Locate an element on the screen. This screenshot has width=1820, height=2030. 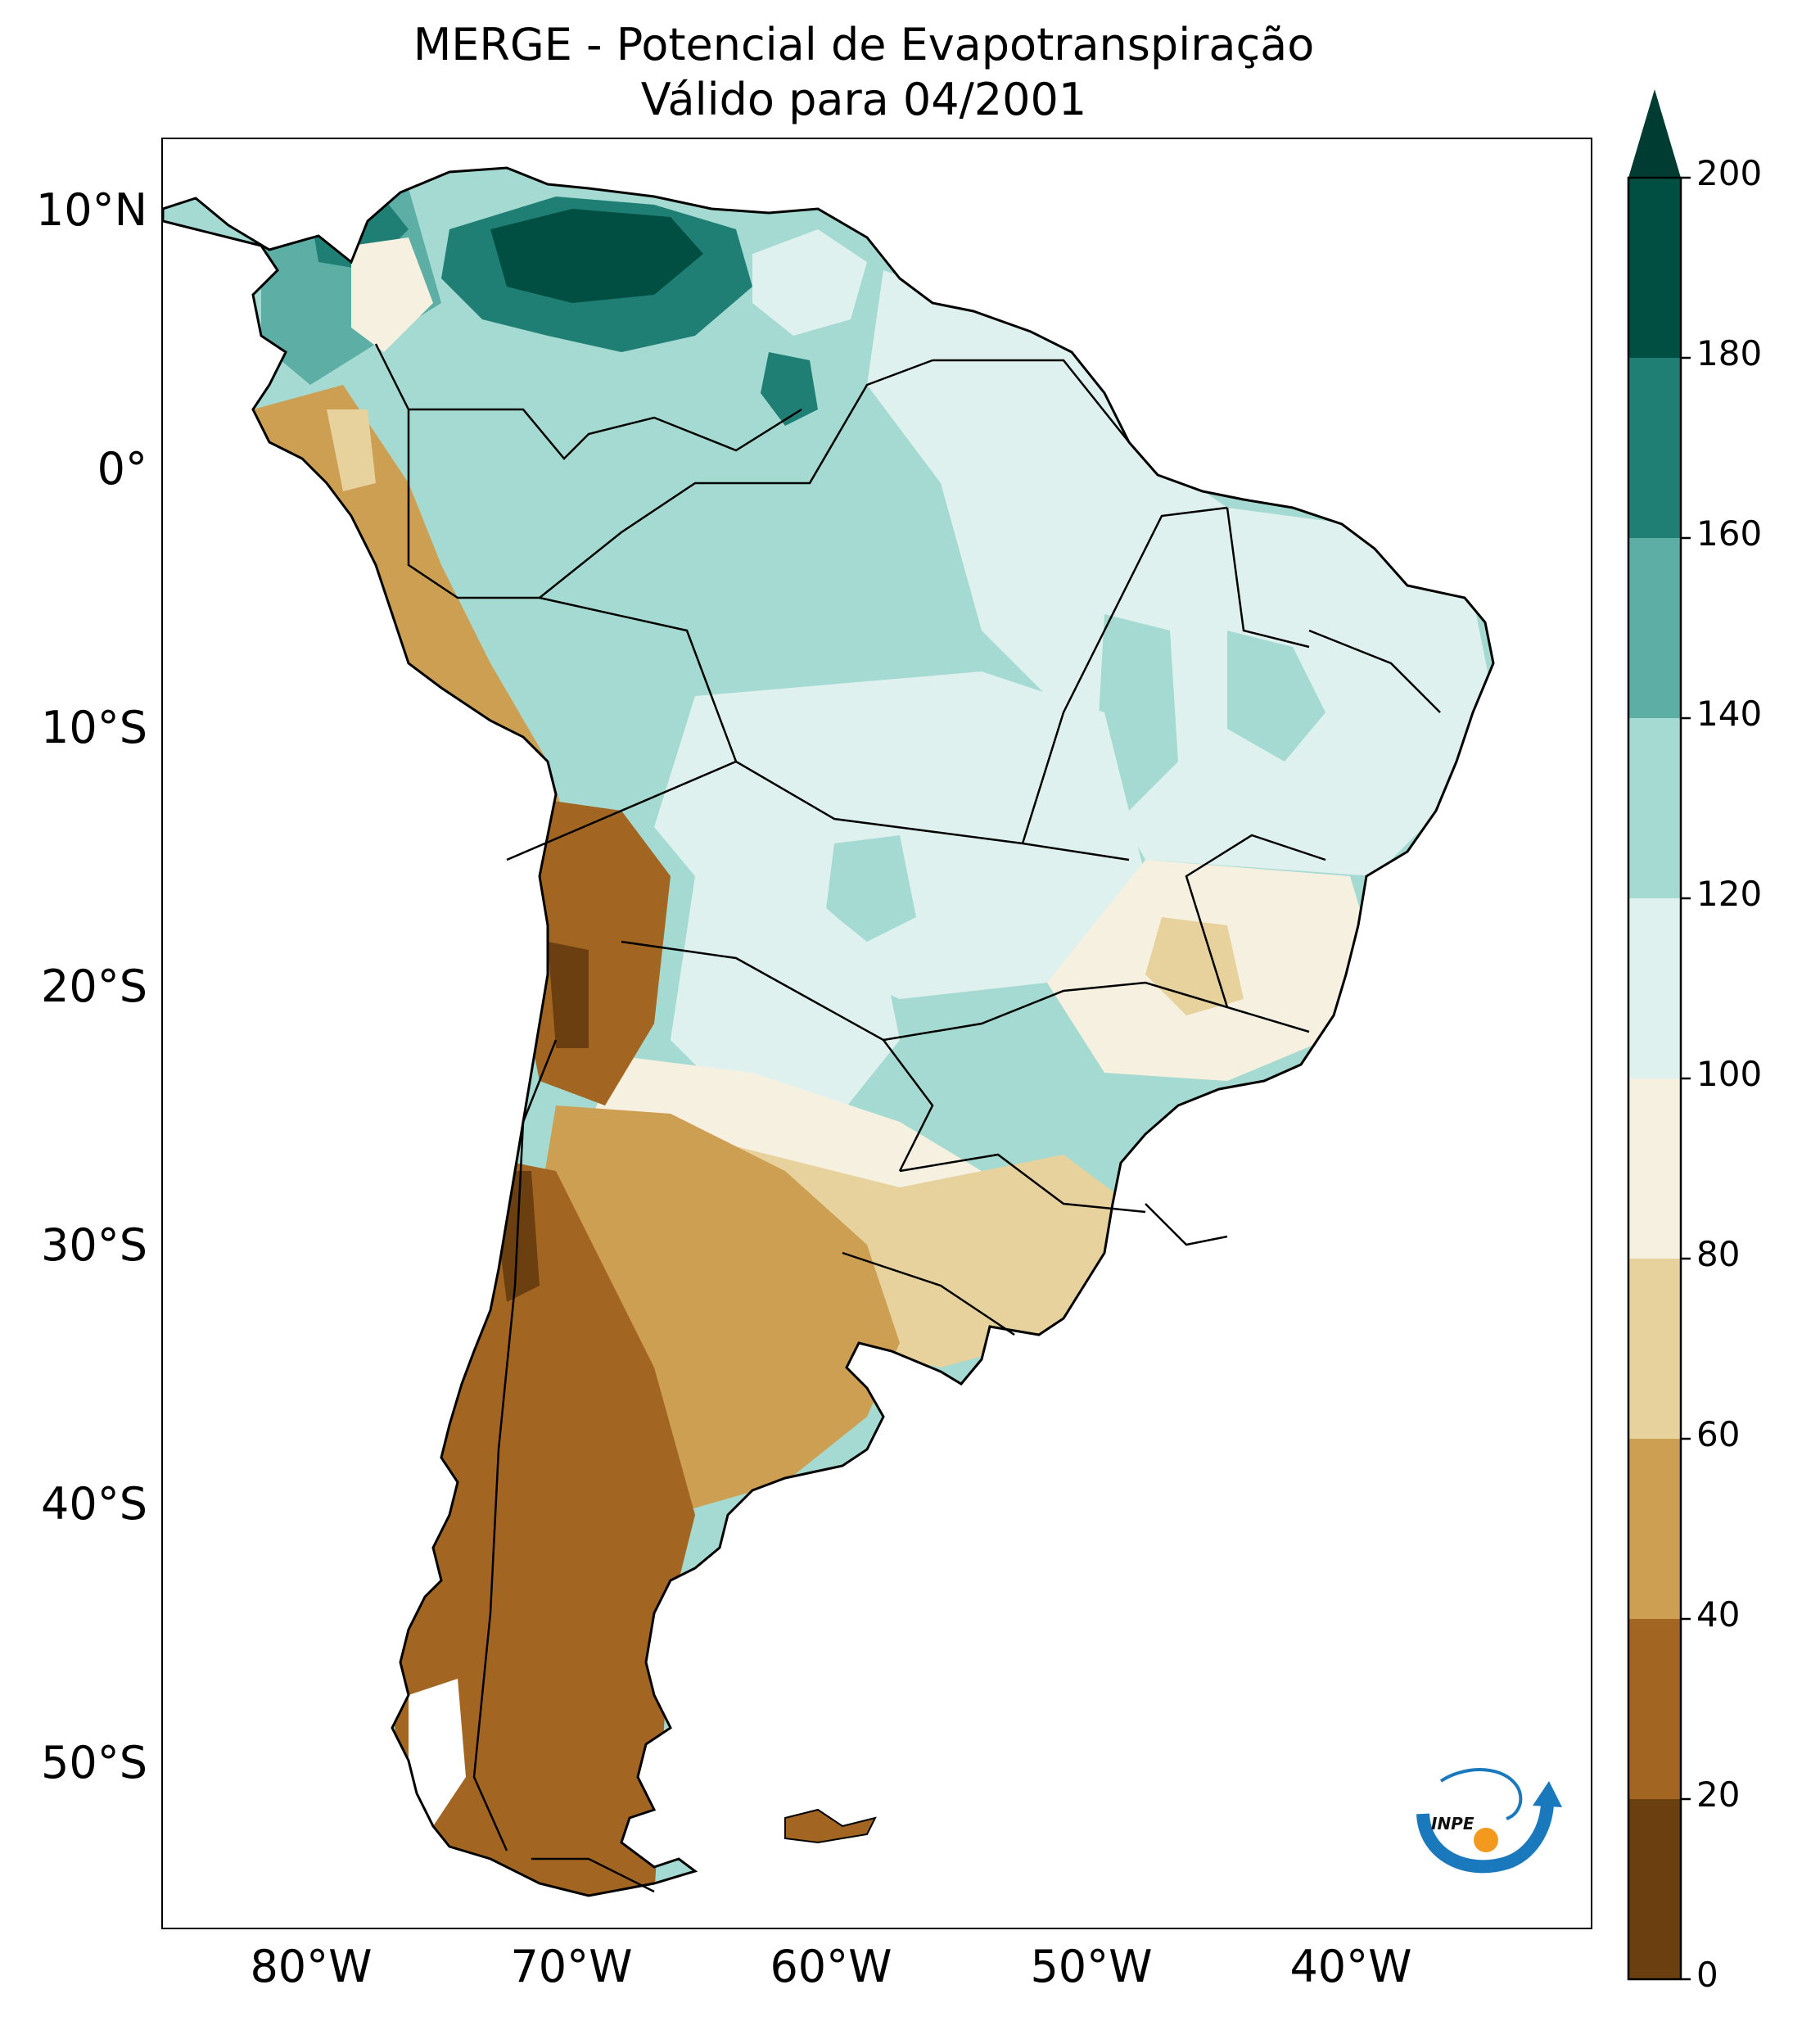
lon-label-50w: 50°W is located at coordinates (1091, 1966).